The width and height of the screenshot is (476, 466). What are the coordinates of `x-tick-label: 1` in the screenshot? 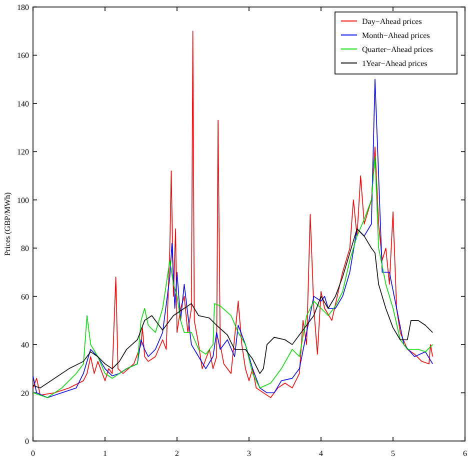 It's located at (105, 453).